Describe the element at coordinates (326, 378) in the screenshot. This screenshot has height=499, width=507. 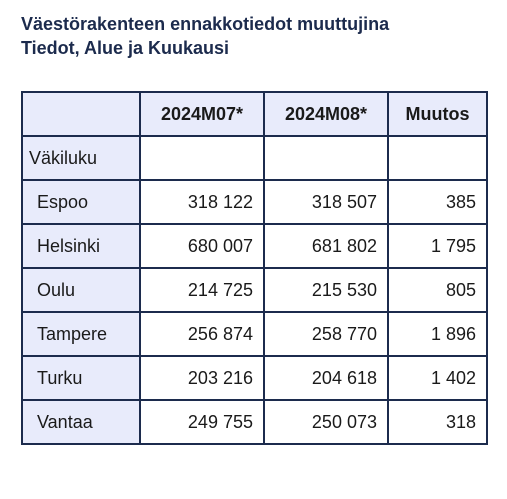
I see `cell-2024m08: 204 618` at that location.